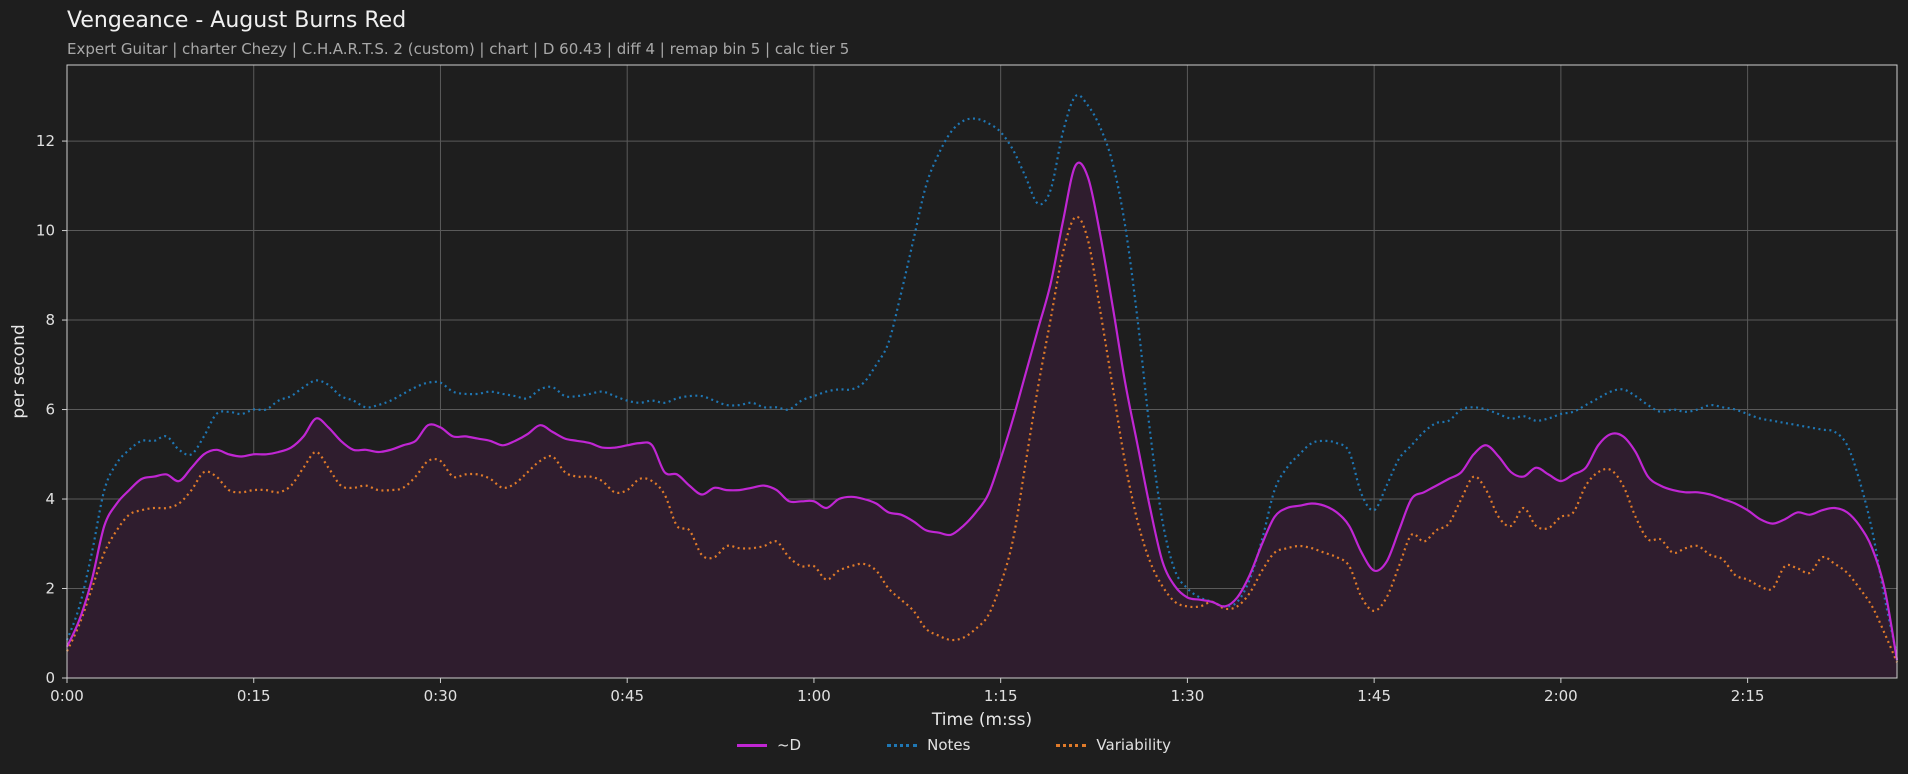  Describe the element at coordinates (1374, 696) in the screenshot. I see `x-tick-label: 1:45` at that location.